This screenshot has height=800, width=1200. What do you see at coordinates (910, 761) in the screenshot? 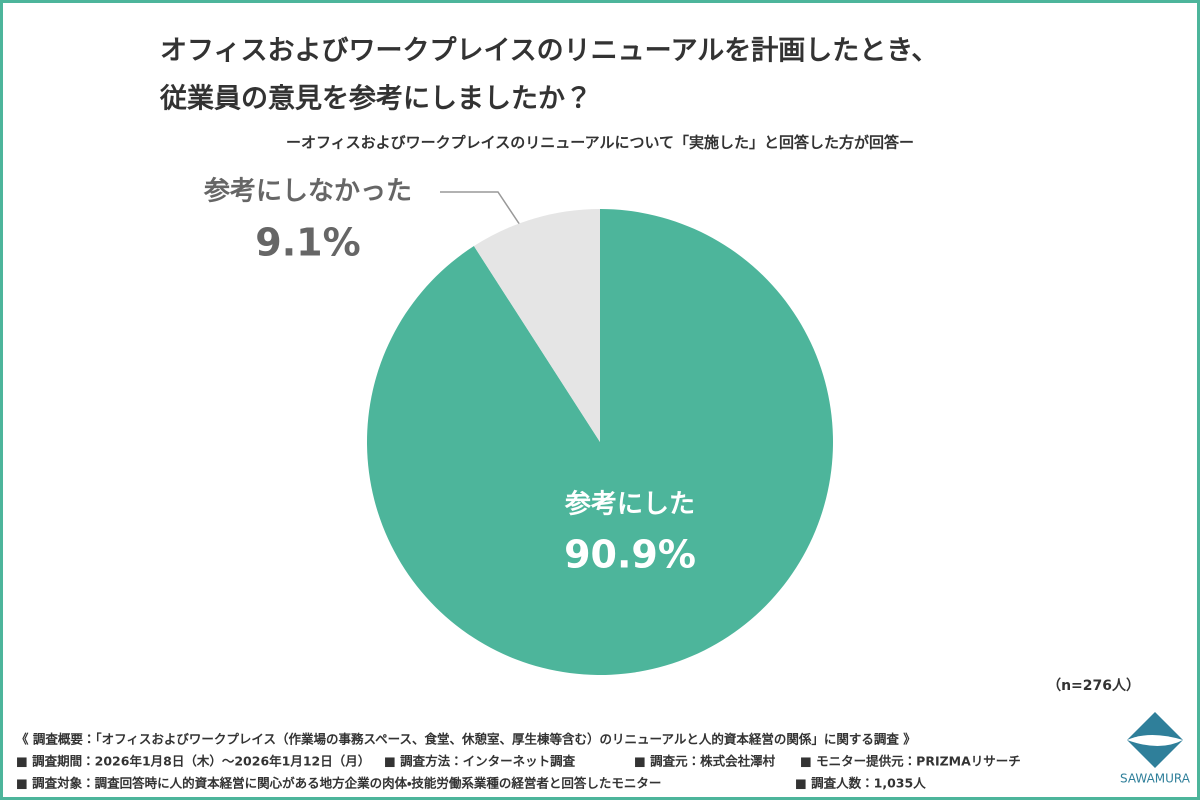
I see `footnote: ■ モニター提供元：PRIZMAリサーチ` at bounding box center [910, 761].